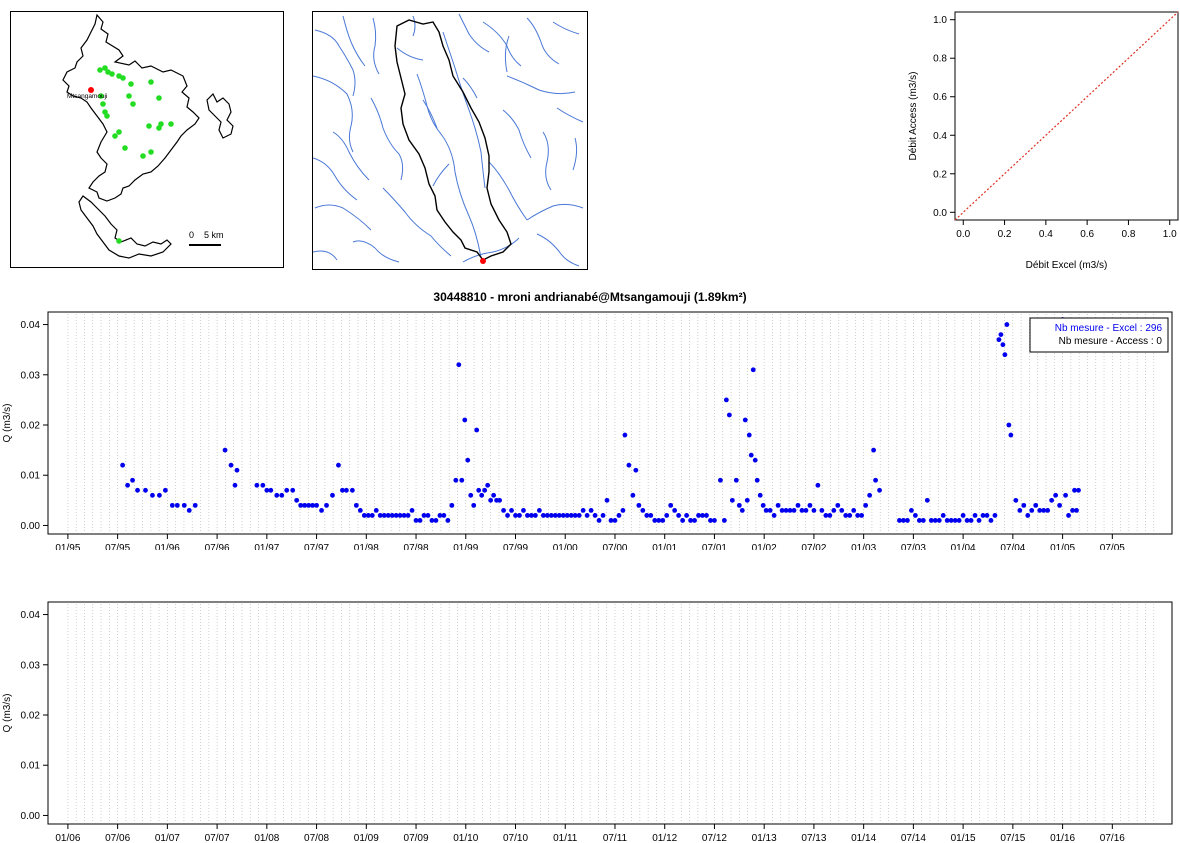  Describe the element at coordinates (31, 615) in the screenshot. I see `y-tick-label: 0.04` at that location.